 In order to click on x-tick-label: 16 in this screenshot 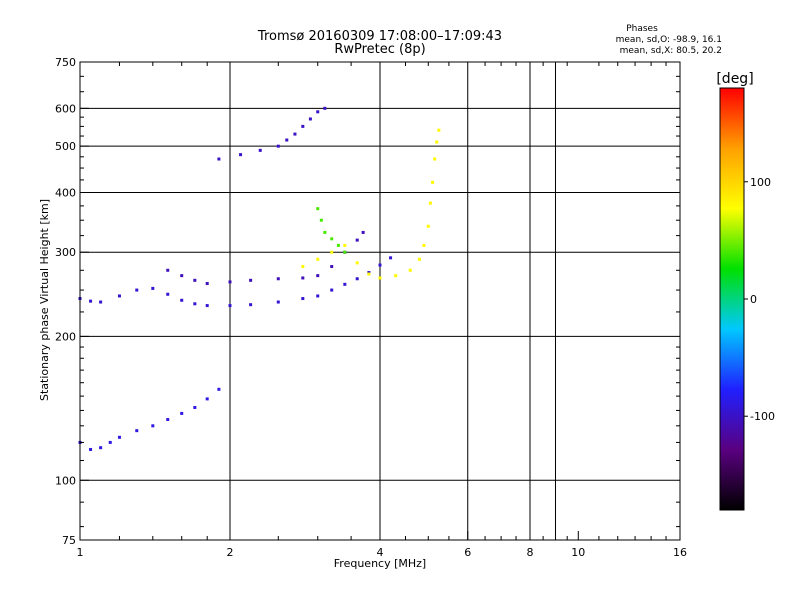, I will do `click(680, 552)`.